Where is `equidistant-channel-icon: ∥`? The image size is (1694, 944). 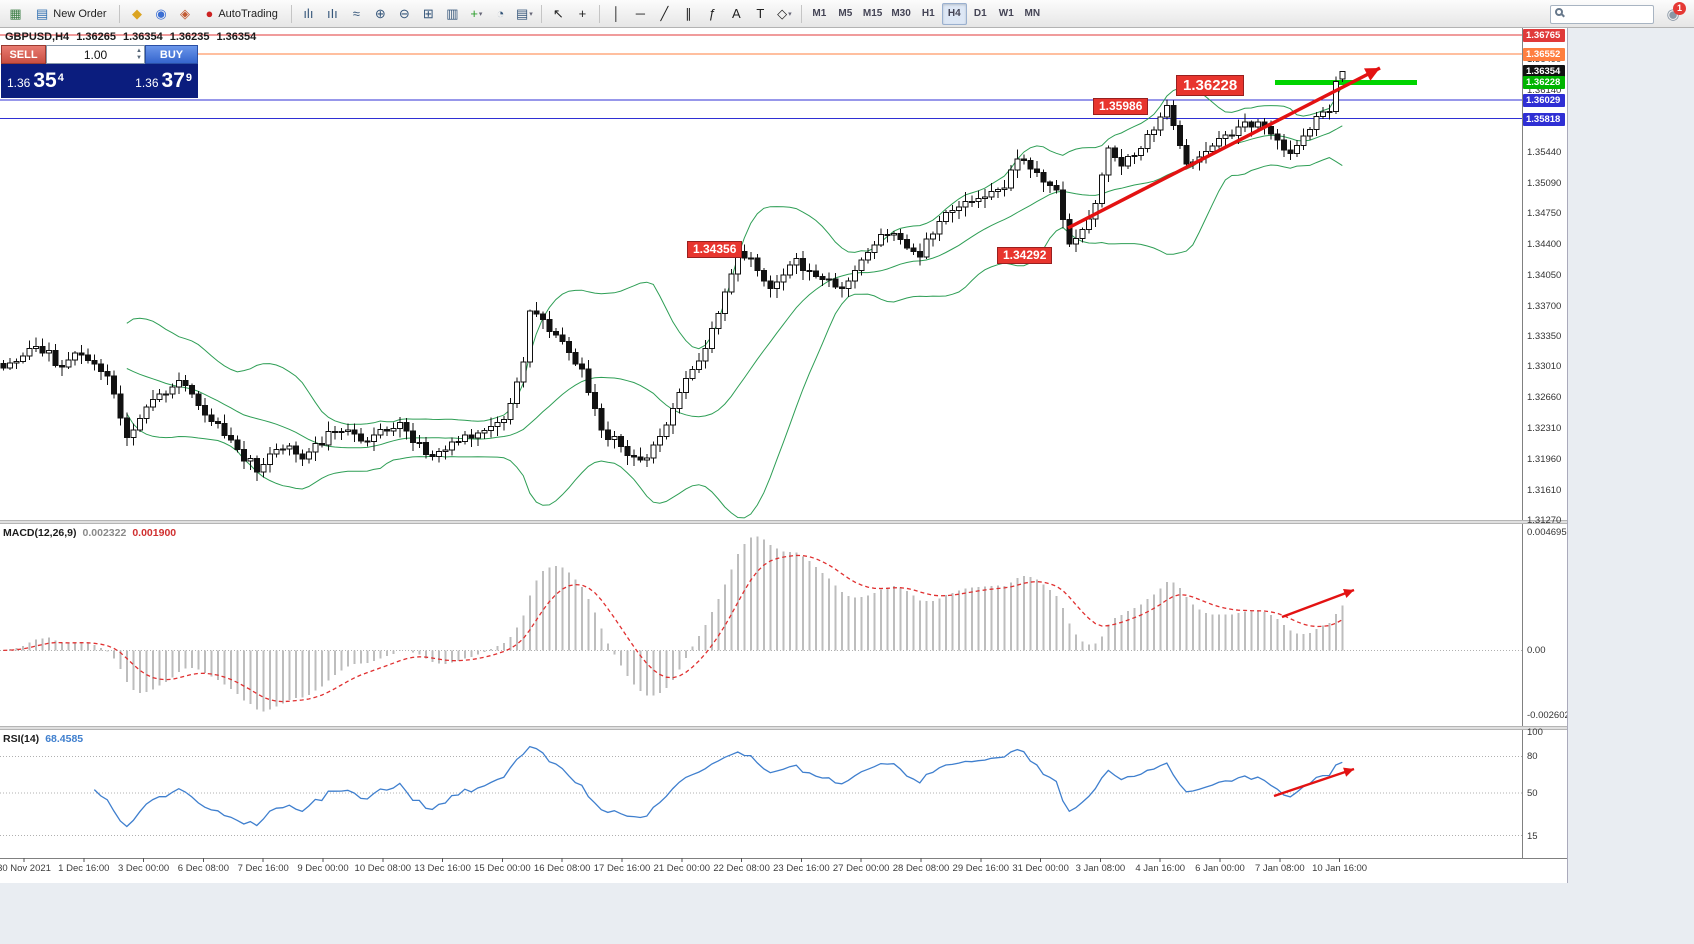
equidistant-channel-icon: ∥ is located at coordinates (688, 13).